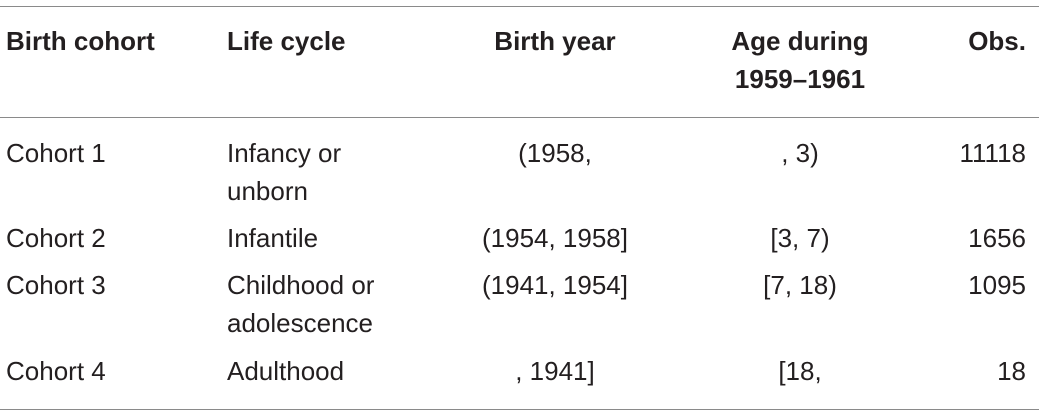  Describe the element at coordinates (56, 153) in the screenshot. I see `cell-cohort: Cohort 1` at that location.